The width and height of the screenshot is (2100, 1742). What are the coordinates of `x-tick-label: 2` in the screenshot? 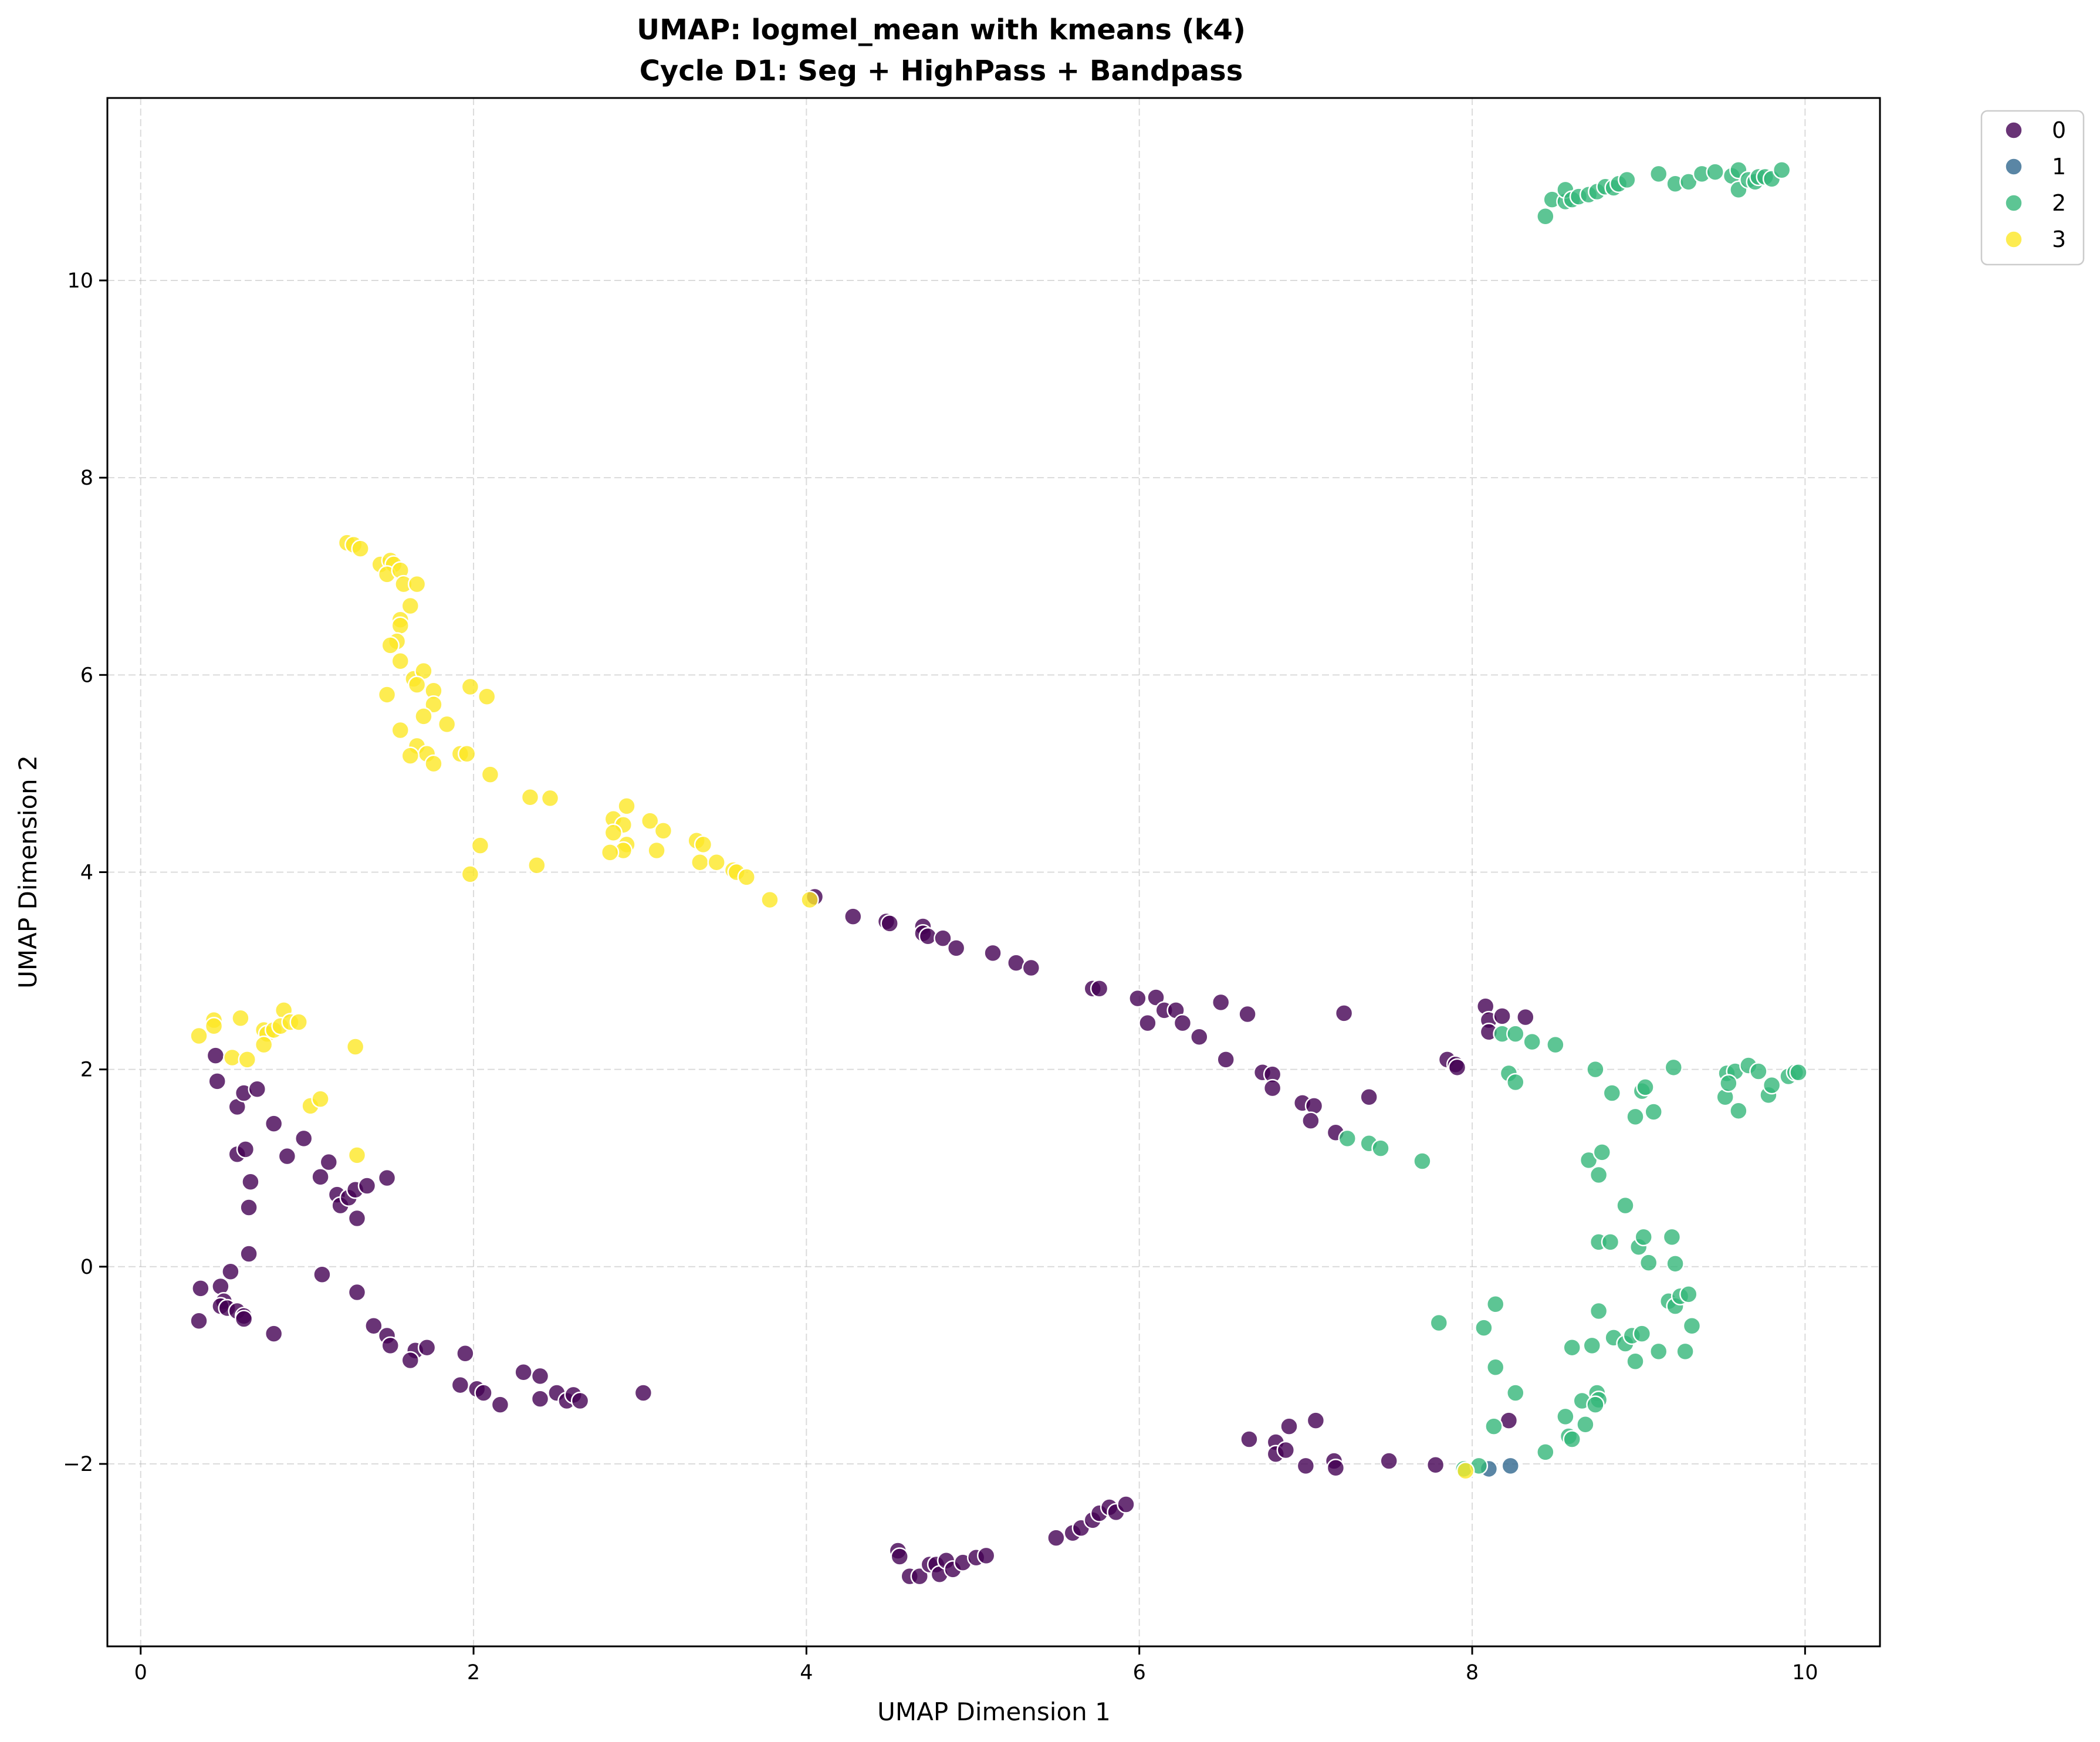 It's located at (473, 1673).